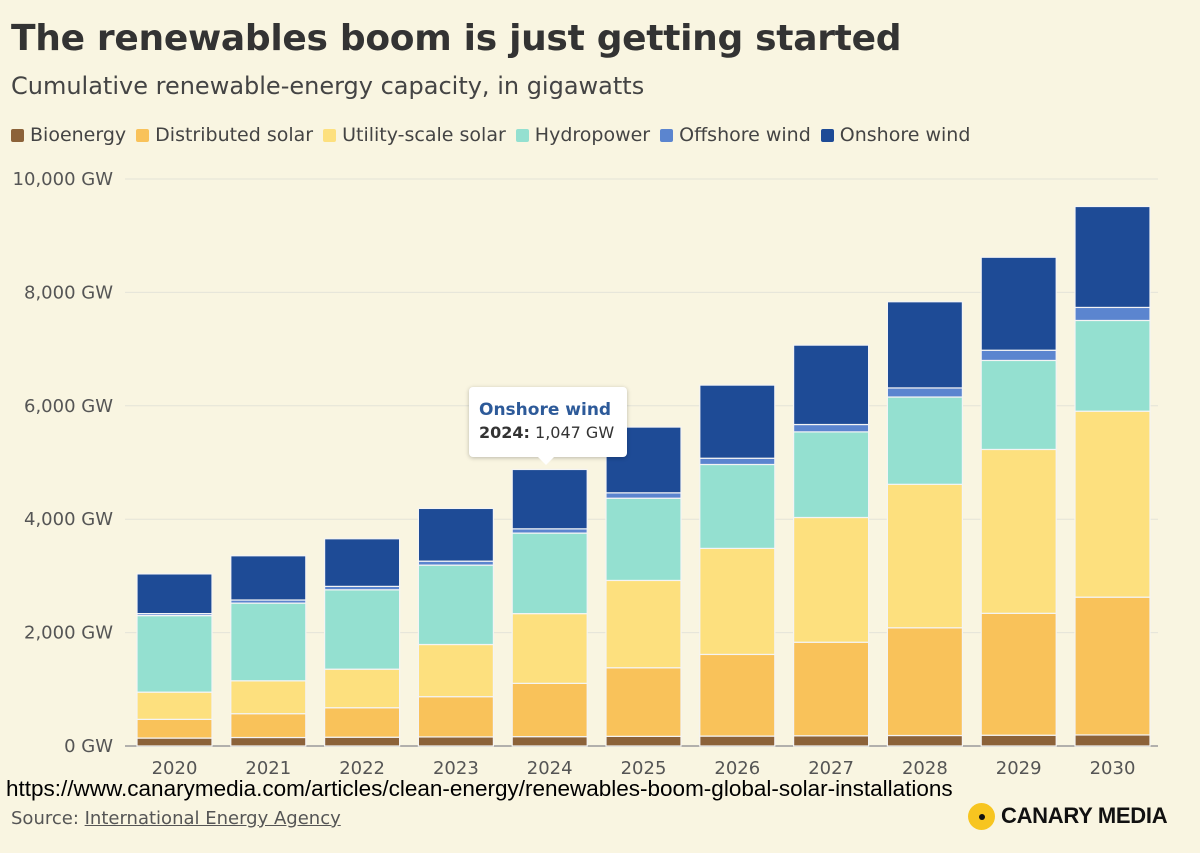  What do you see at coordinates (745, 135) in the screenshot?
I see `legend-label: Offshore wind` at bounding box center [745, 135].